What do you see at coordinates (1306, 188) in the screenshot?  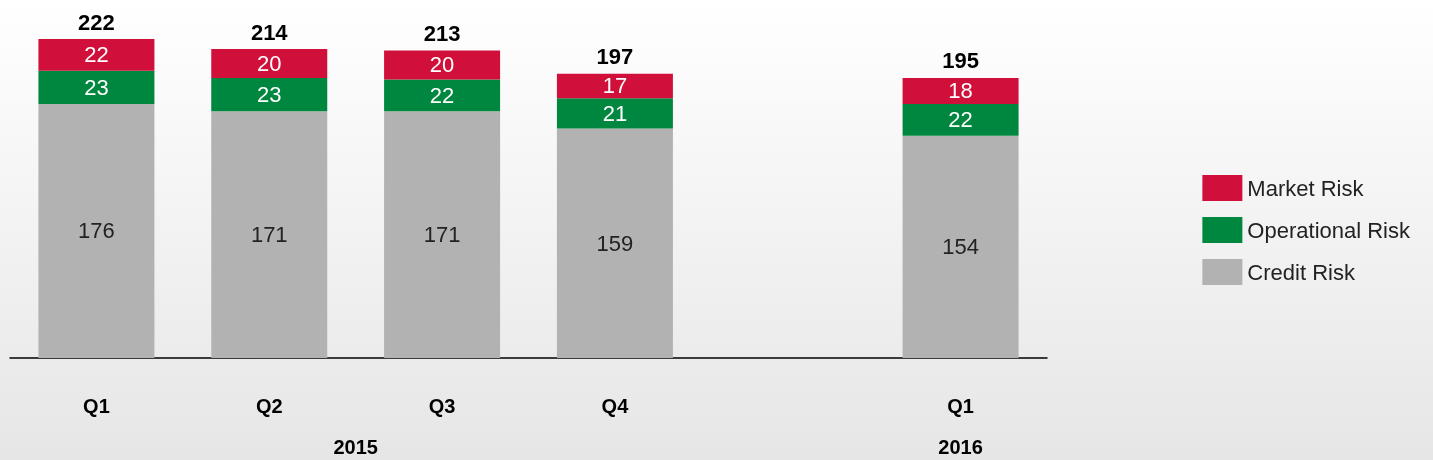 I see `legend-label: Market Risk` at bounding box center [1306, 188].